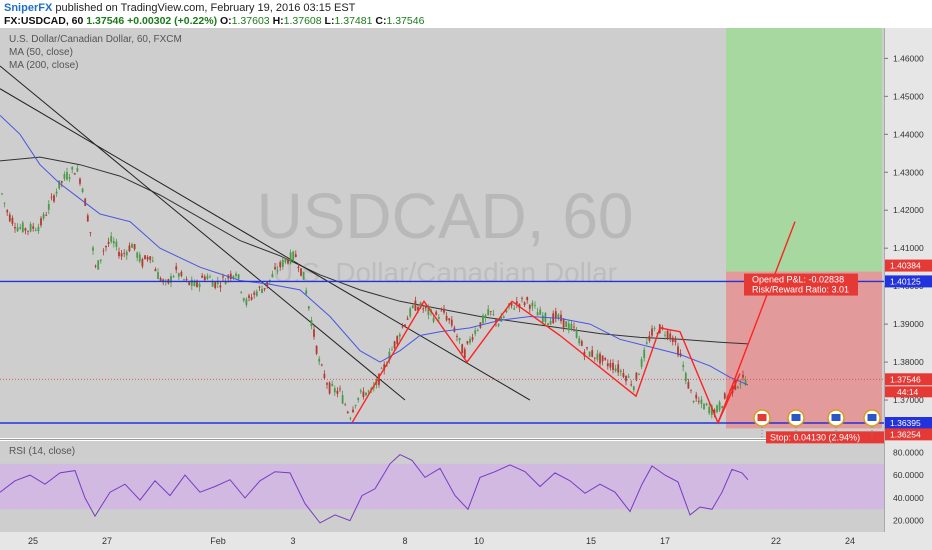 The height and width of the screenshot is (550, 932). I want to click on profit-zone, so click(804, 150).